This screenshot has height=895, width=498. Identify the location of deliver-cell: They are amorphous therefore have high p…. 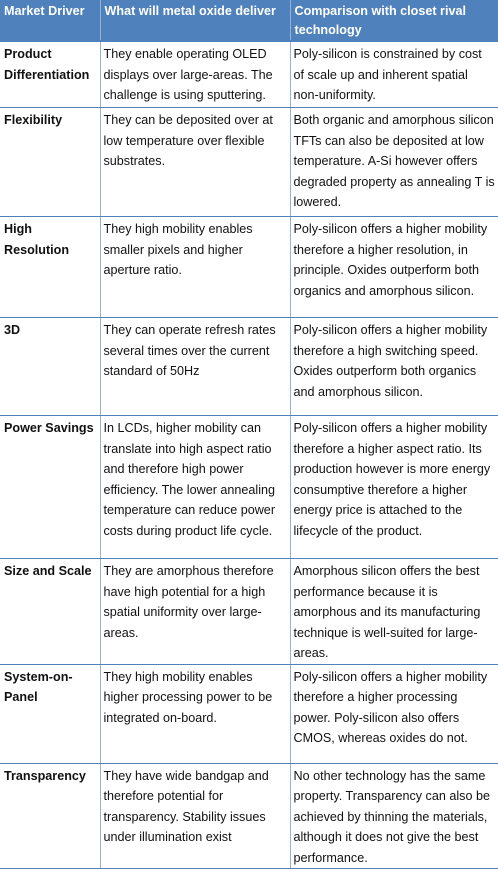
(194, 611).